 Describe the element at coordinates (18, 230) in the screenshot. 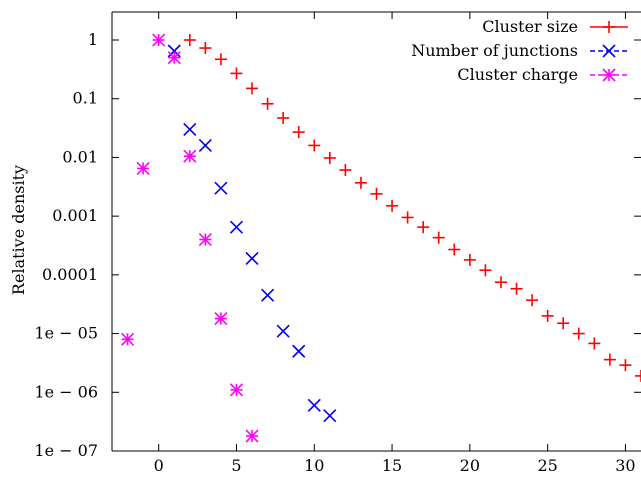

I see `y-axis-label: Relative density` at that location.